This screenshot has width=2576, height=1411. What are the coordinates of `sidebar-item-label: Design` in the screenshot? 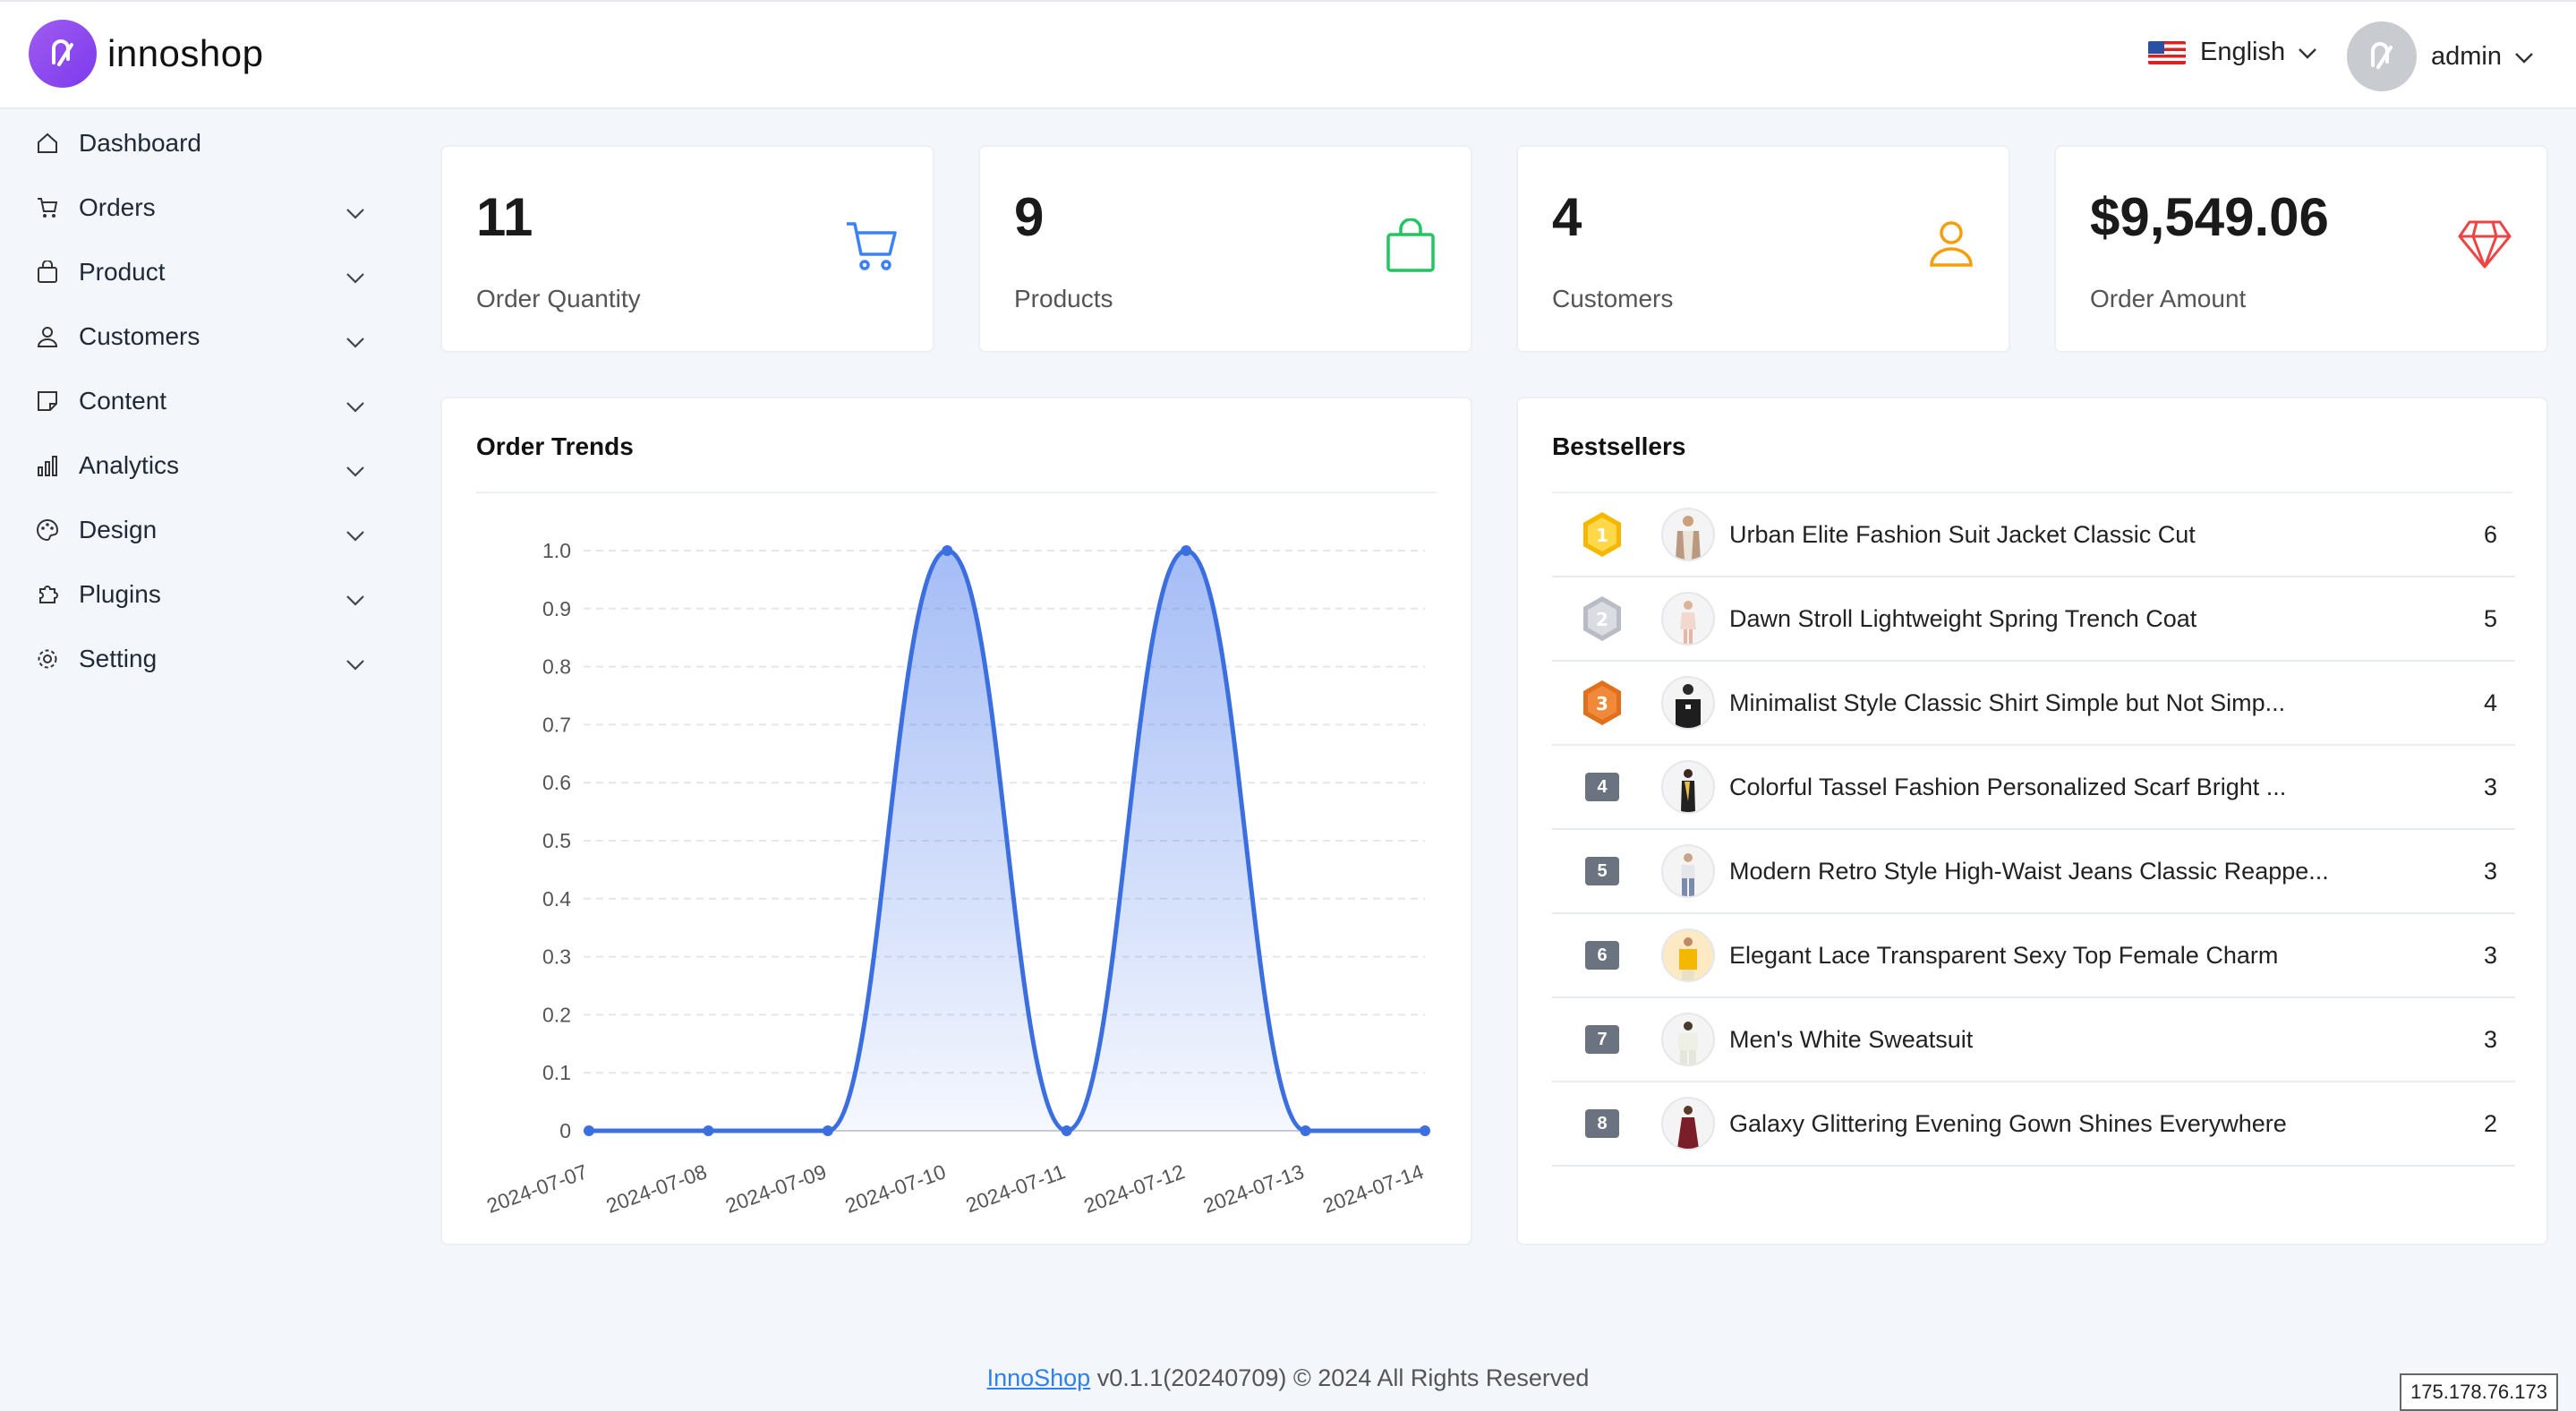 It's located at (118, 529).